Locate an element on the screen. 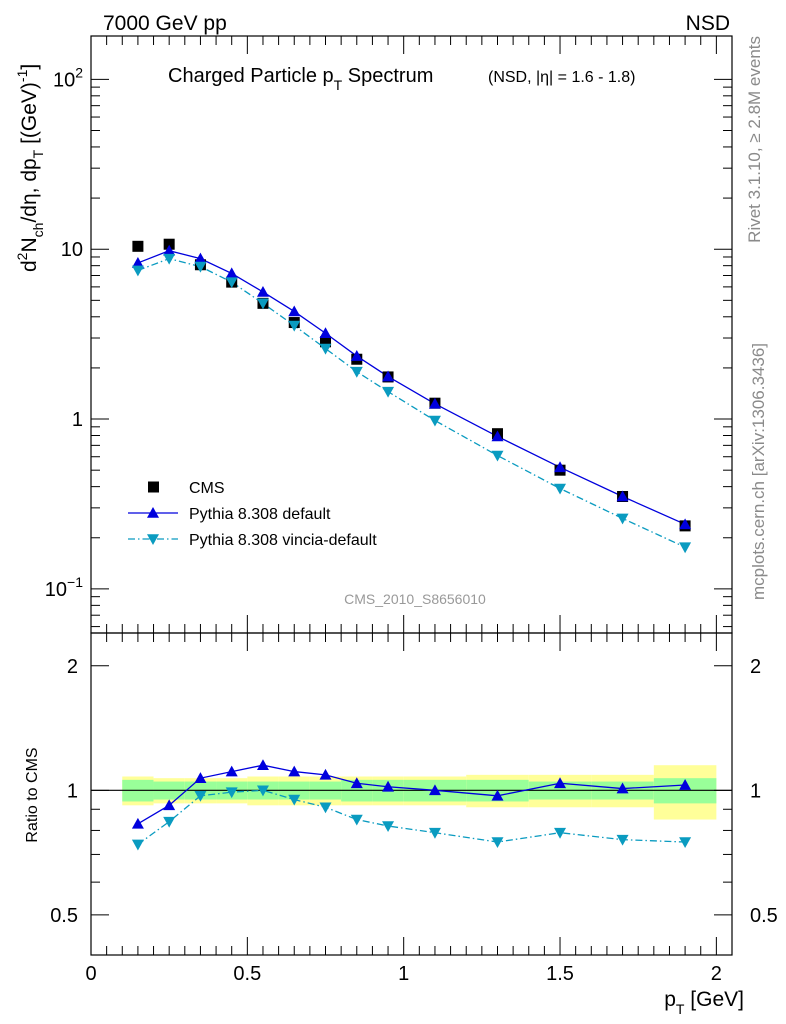  ratio-y-tick-label: 1 is located at coordinates (72, 791).